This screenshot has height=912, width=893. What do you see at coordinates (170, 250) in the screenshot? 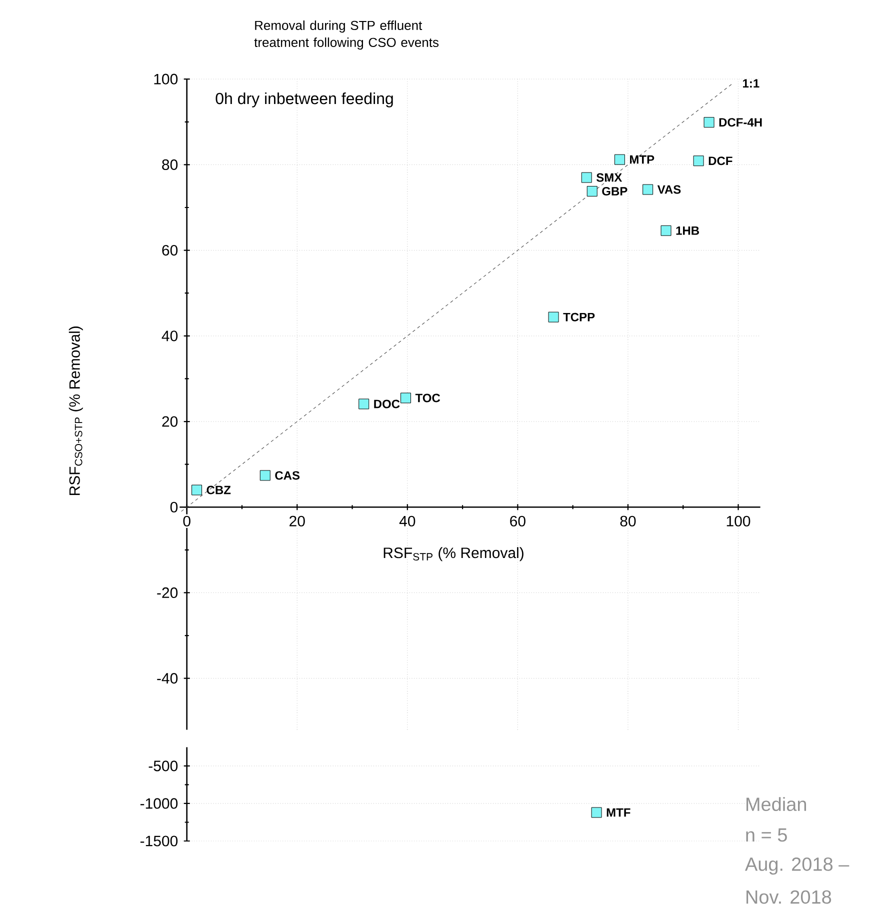
I see `y-tick-label: 60` at bounding box center [170, 250].